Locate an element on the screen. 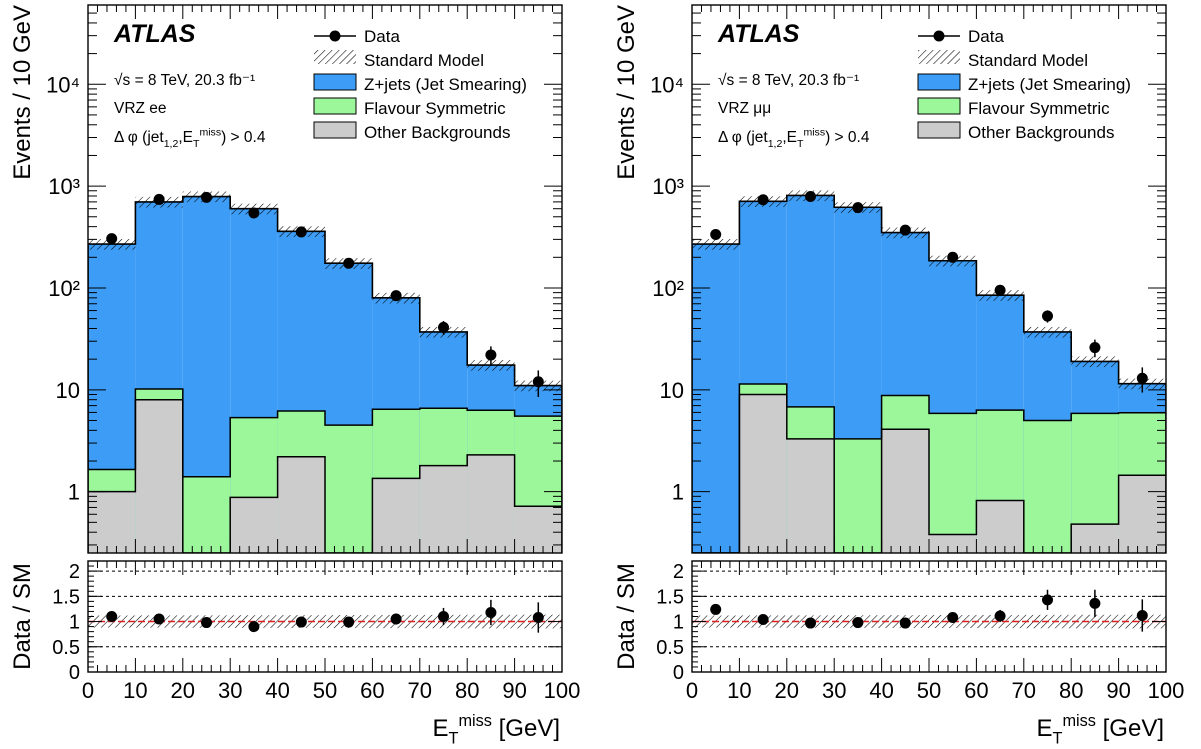 This screenshot has width=1201, height=749. legend-fs-swatch is located at coordinates (939, 106).